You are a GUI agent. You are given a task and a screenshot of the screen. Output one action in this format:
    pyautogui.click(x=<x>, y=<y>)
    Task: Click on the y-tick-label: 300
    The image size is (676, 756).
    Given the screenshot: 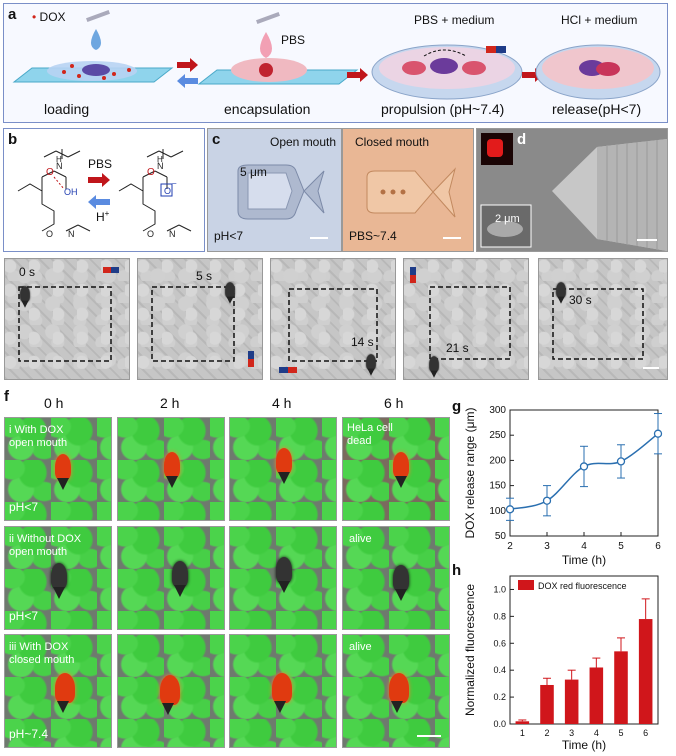 What is the action you would take?
    pyautogui.click(x=497, y=410)
    